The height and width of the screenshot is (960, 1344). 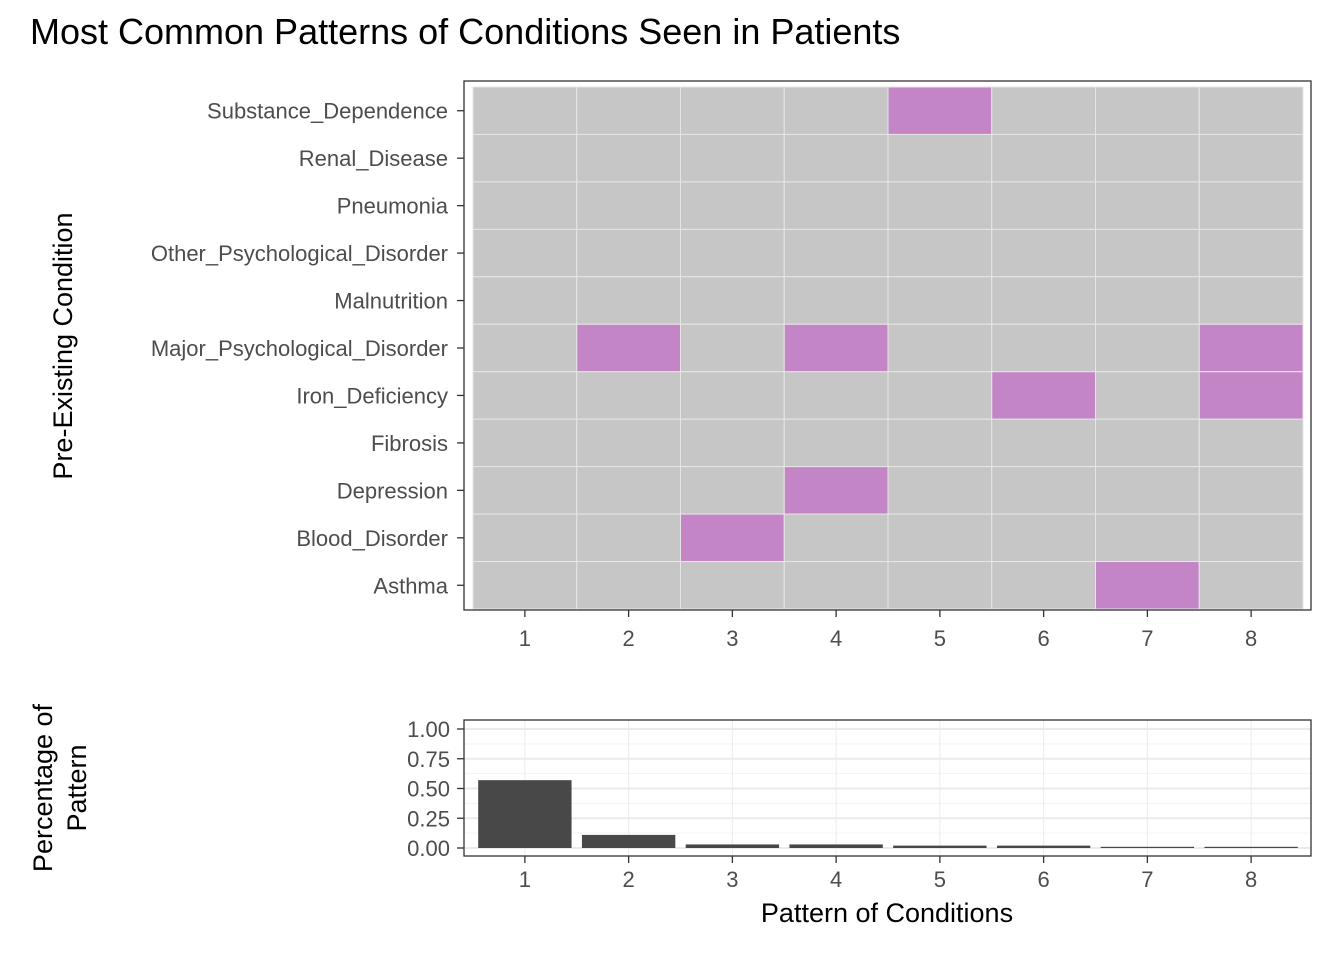 What do you see at coordinates (393, 206) in the screenshot?
I see `heatmap-y-tick-label: Pneumonia` at bounding box center [393, 206].